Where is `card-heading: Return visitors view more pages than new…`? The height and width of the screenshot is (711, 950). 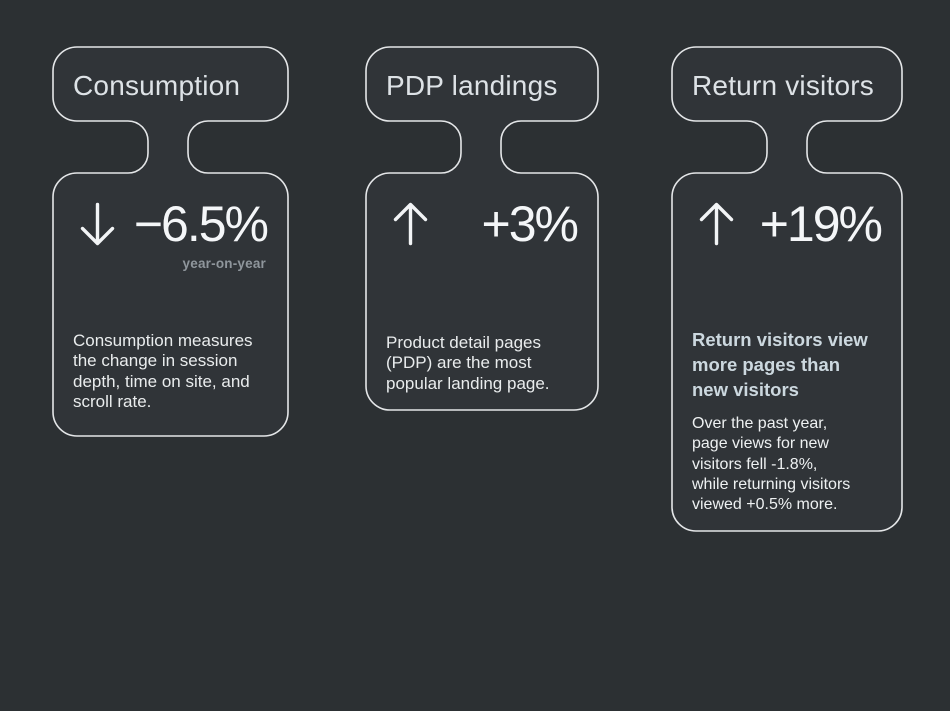 card-heading: Return visitors view more pages than new… is located at coordinates (792, 364).